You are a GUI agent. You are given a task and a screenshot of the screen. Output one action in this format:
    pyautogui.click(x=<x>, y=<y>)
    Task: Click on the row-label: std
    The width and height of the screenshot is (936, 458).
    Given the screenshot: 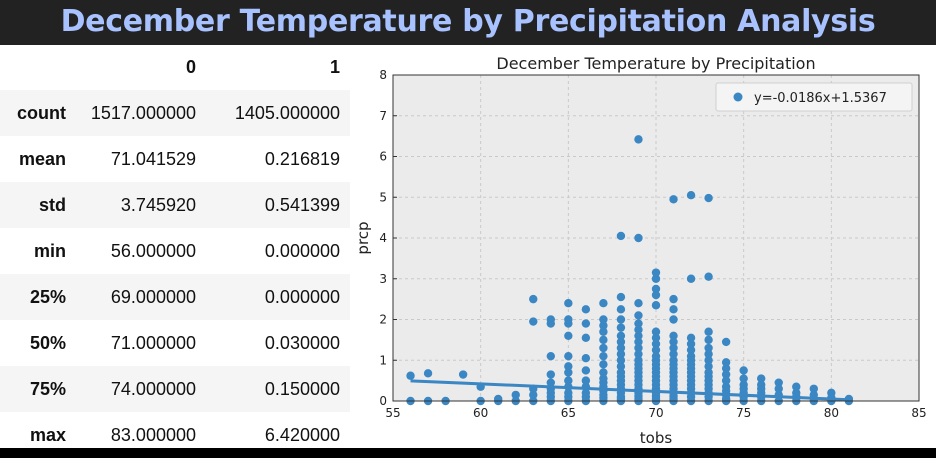 What is the action you would take?
    pyautogui.click(x=38, y=205)
    